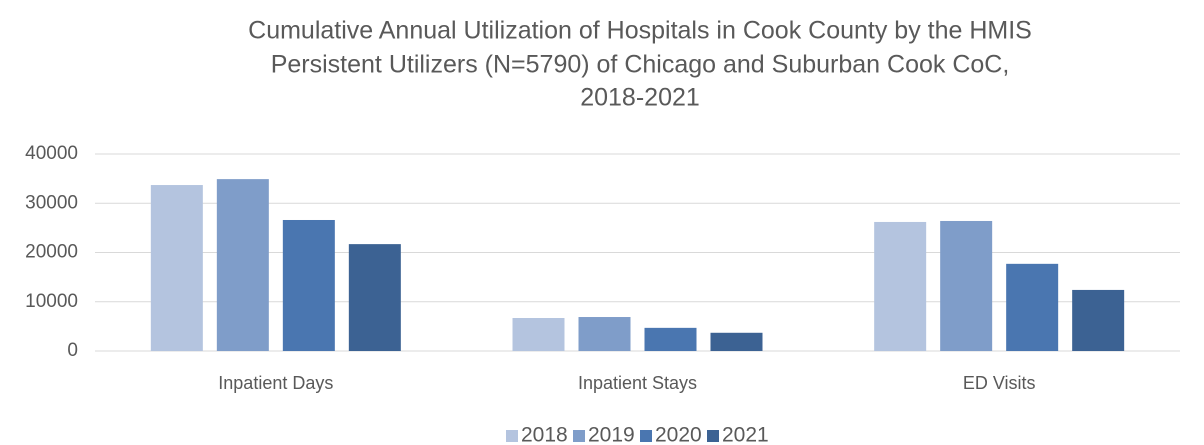  What do you see at coordinates (544, 434) in the screenshot?
I see `legend-label: 2018` at bounding box center [544, 434].